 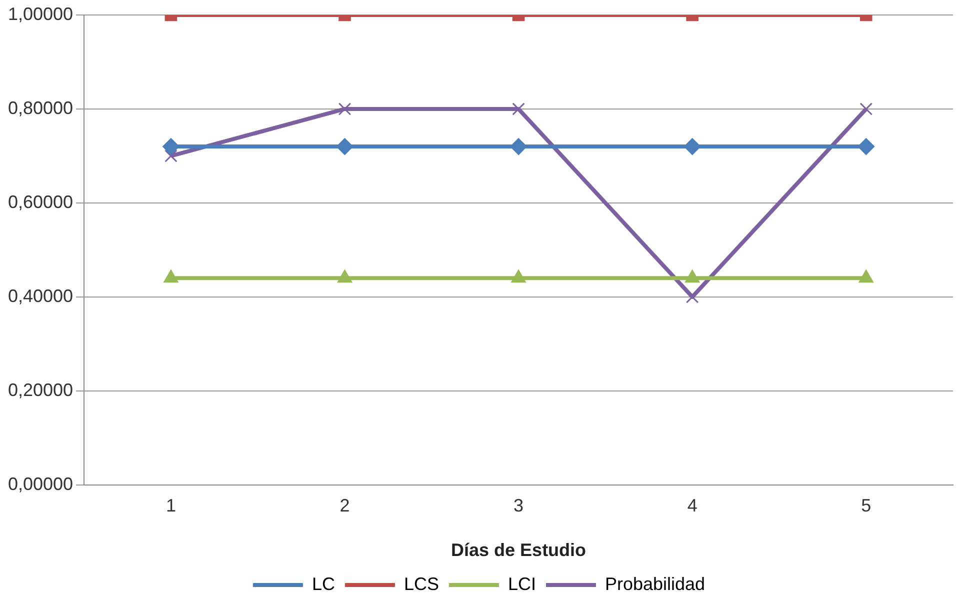 I want to click on y-tick-label: 0,80000, so click(x=41, y=108).